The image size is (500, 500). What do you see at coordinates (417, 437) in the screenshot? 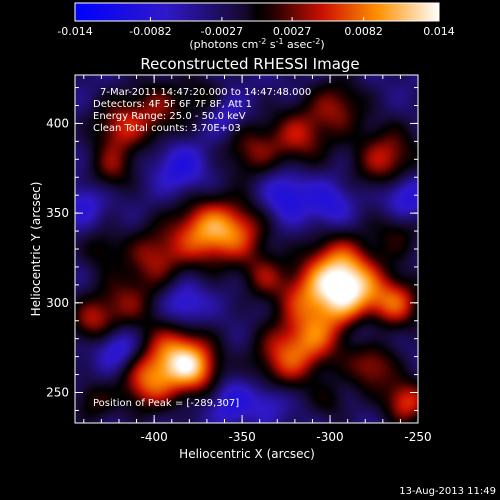
I see `x-tick-label: -250` at bounding box center [417, 437].